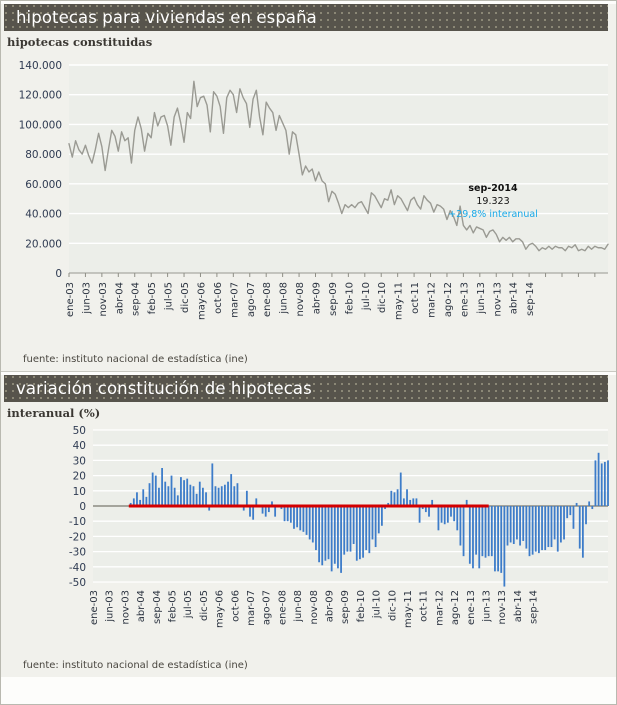 The width and height of the screenshot is (617, 705). Describe the element at coordinates (377, 604) in the screenshot. I see `x-tick-label: jul-10` at that location.